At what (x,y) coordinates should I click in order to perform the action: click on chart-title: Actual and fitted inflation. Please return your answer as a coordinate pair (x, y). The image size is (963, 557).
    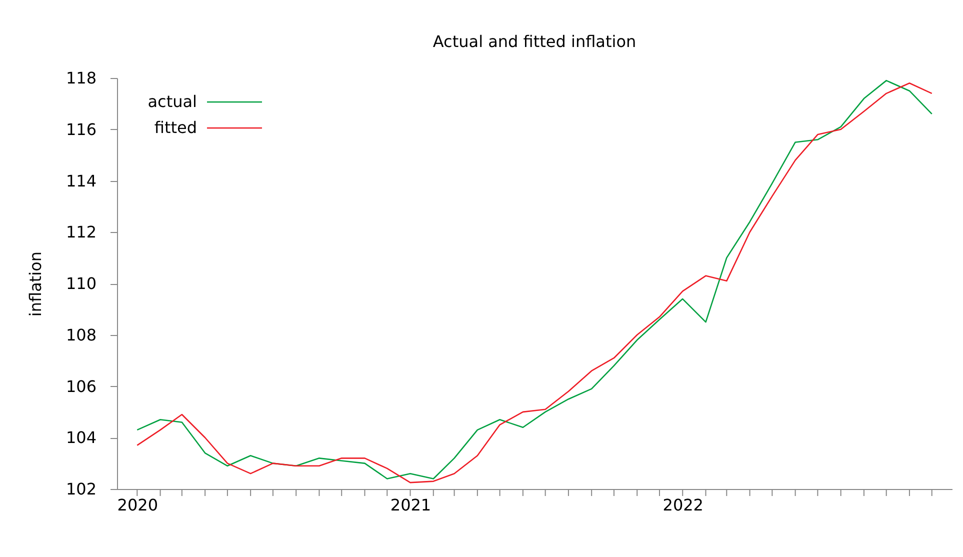
    Looking at the image, I should click on (534, 41).